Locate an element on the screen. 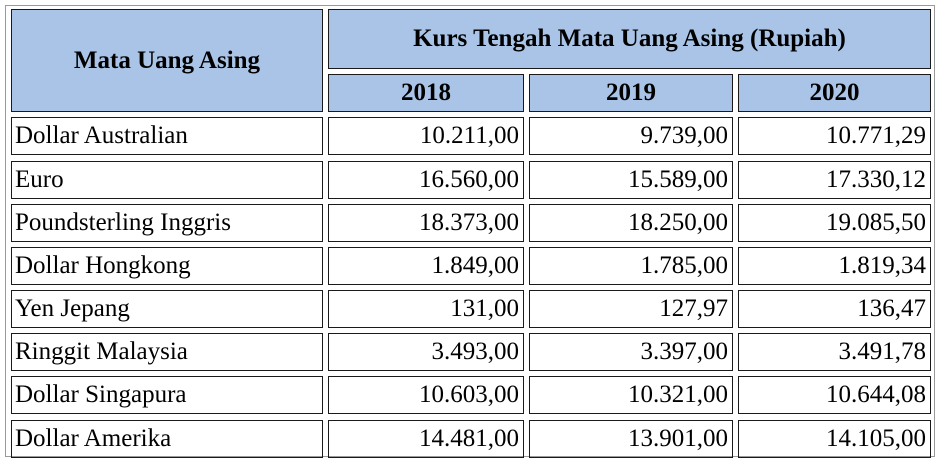 This screenshot has width=941, height=462. header-group: Kurs Tengah Mata Uang Asing (Rupiah) is located at coordinates (629, 39).